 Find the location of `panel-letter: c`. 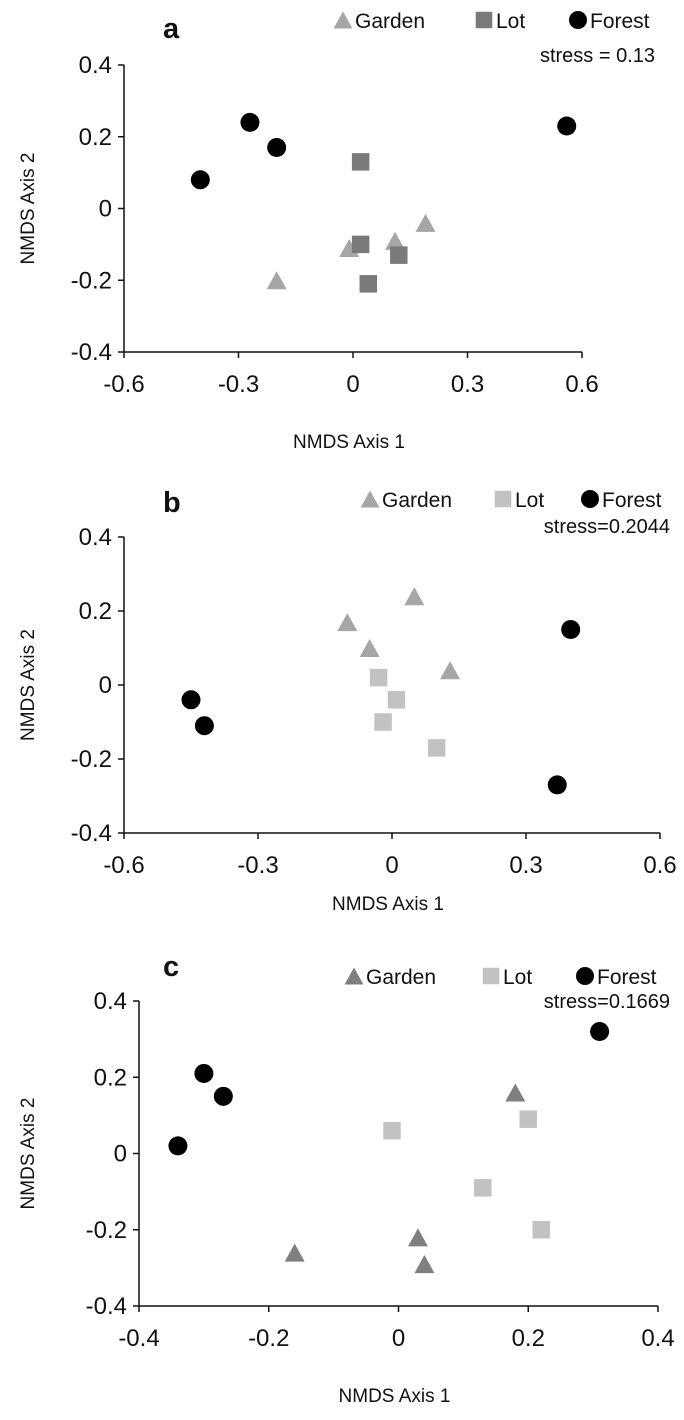

panel-letter: c is located at coordinates (171, 967).